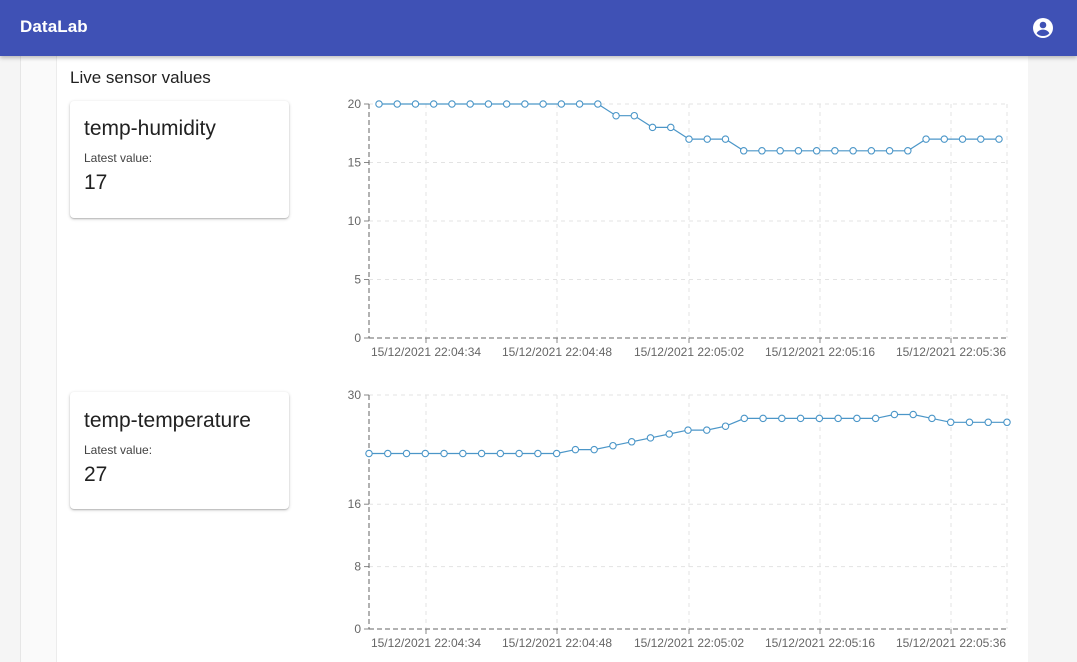 The width and height of the screenshot is (1077, 662). What do you see at coordinates (355, 221) in the screenshot?
I see `y-tick-label: 10` at bounding box center [355, 221].